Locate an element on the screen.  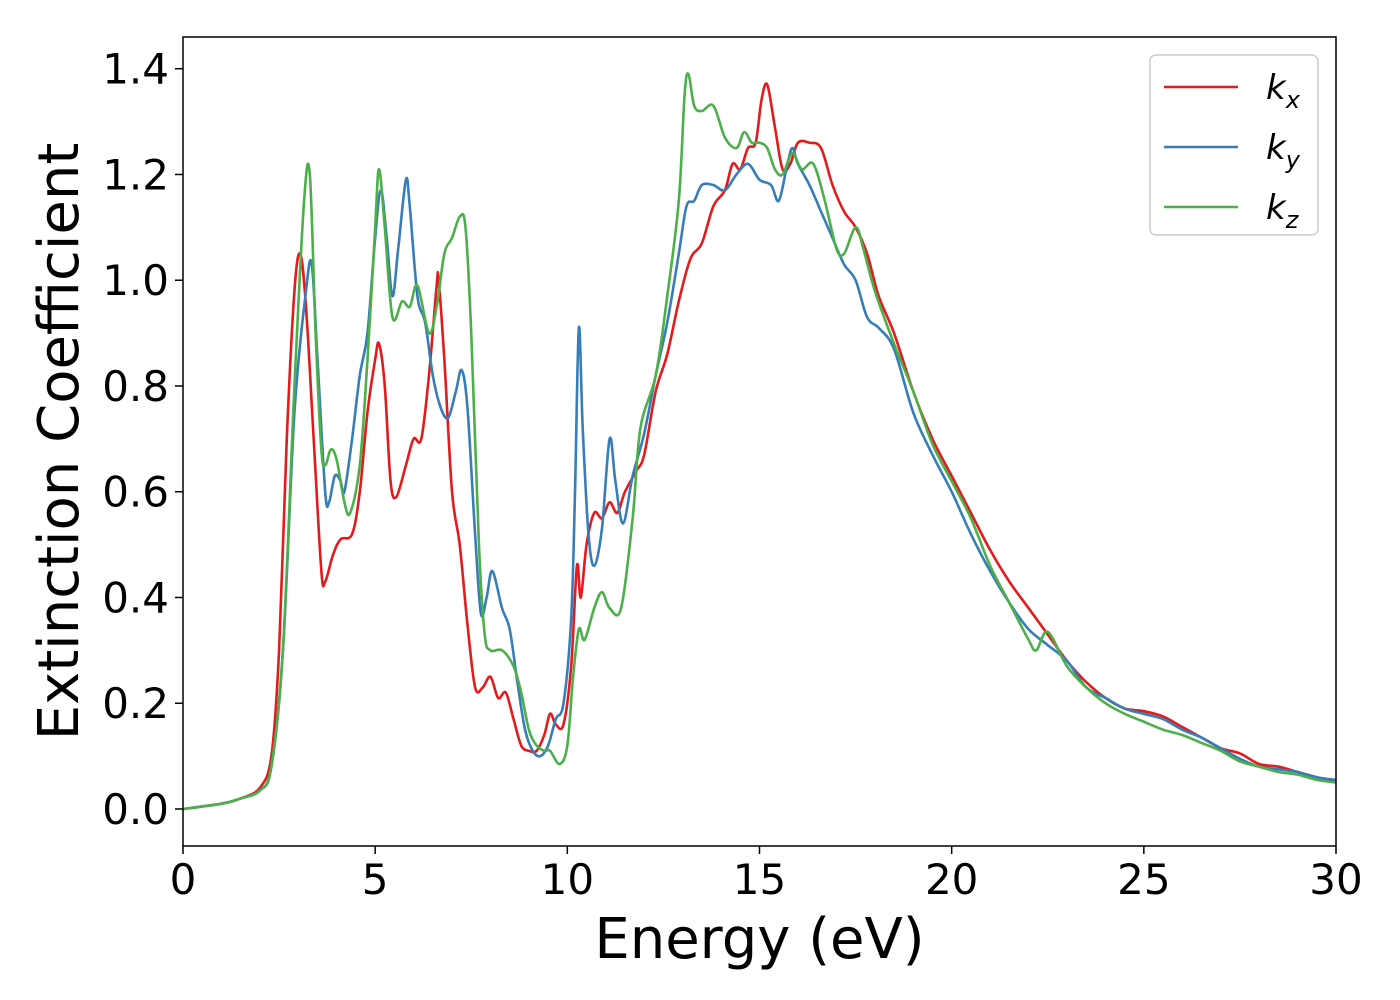
y-tick-label: 0.0 is located at coordinates (135, 809).